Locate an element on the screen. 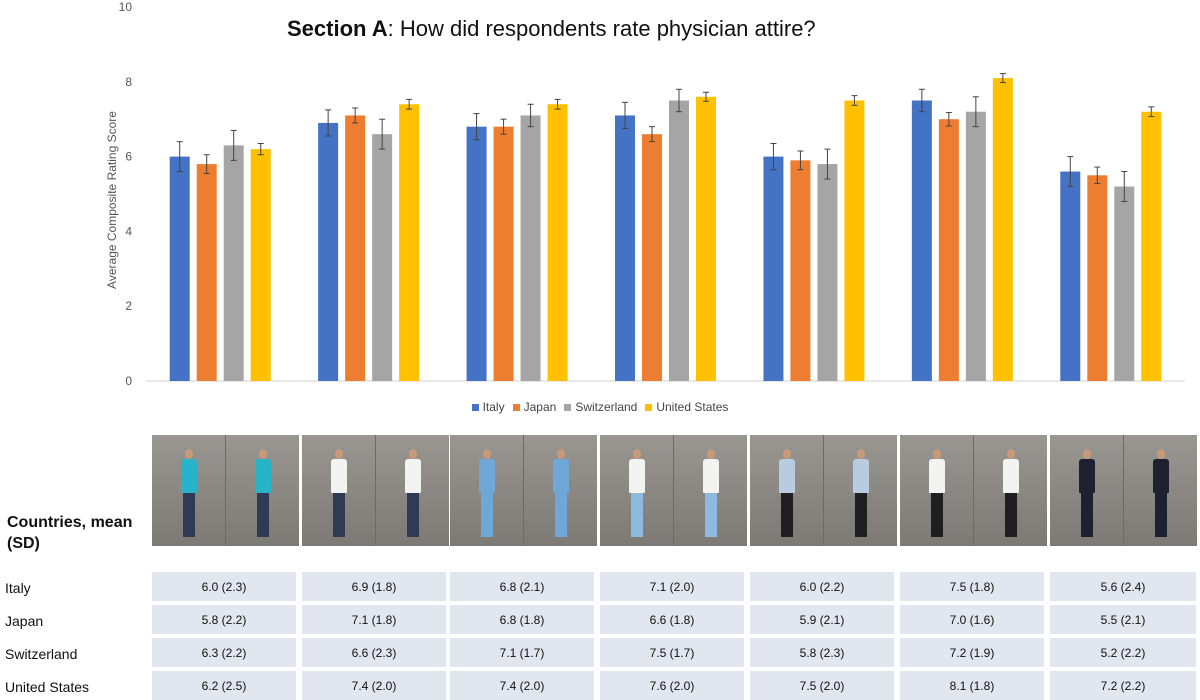 Image resolution: width=1200 pixels, height=700 pixels. y-axis-label: Average Composite Rating Score is located at coordinates (112, 200).